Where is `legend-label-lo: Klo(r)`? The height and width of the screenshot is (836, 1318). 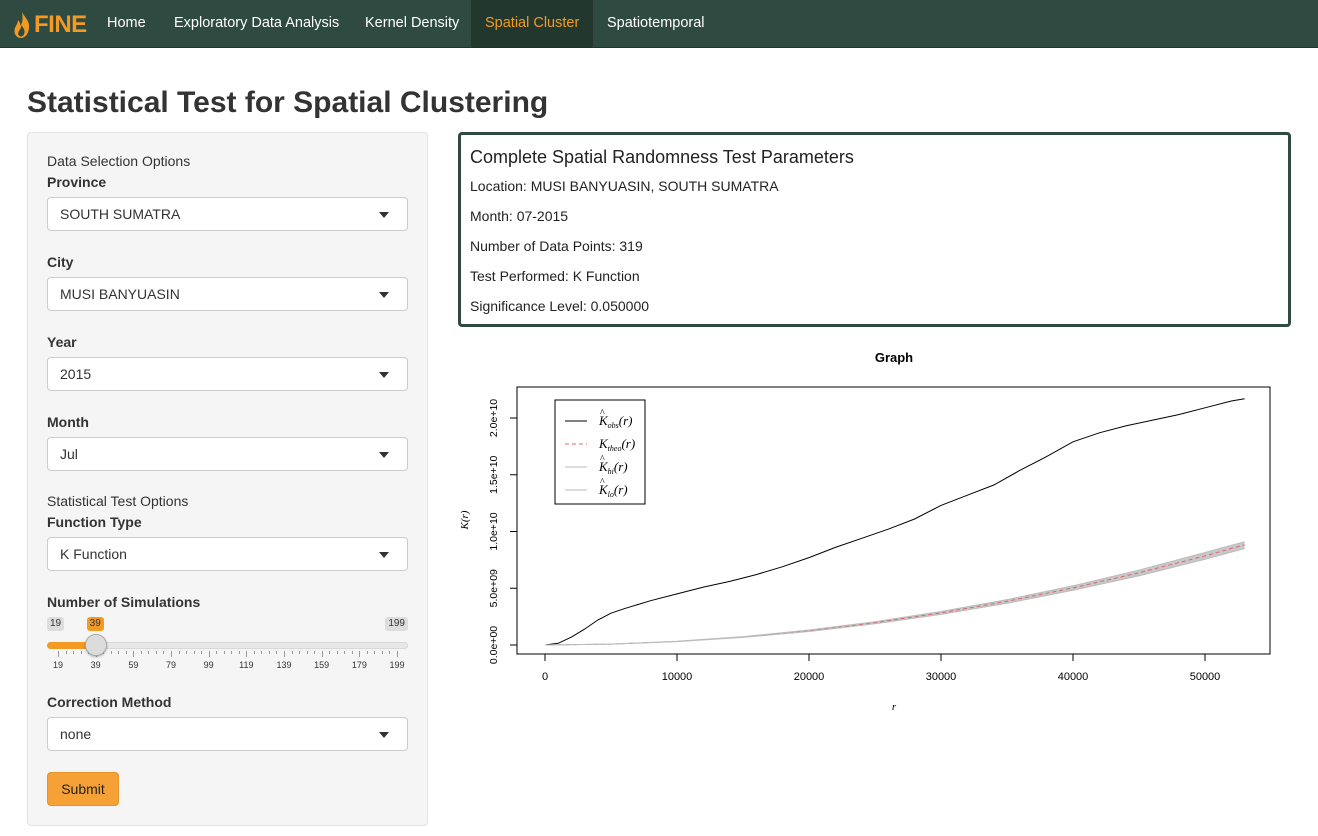
legend-label-lo: Klo(r) is located at coordinates (613, 490).